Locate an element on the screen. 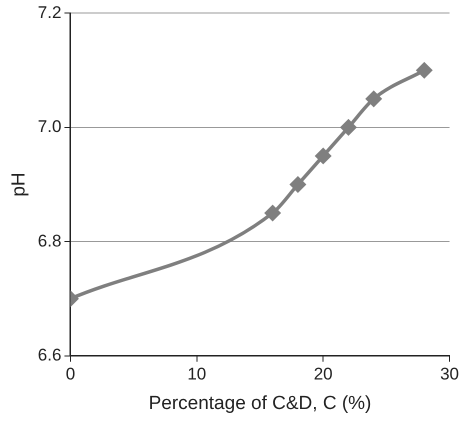 Image resolution: width=462 pixels, height=423 pixels. y-tick-label: 6.6 is located at coordinates (50, 354).